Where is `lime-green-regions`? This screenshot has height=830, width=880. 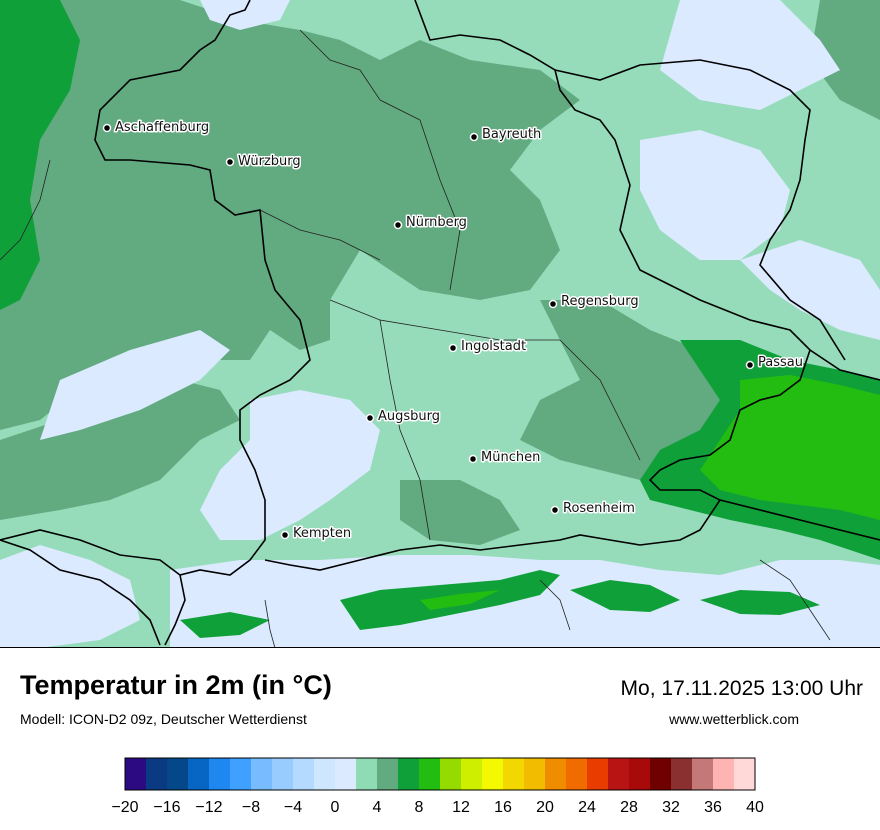 lime-green-regions is located at coordinates (650, 492).